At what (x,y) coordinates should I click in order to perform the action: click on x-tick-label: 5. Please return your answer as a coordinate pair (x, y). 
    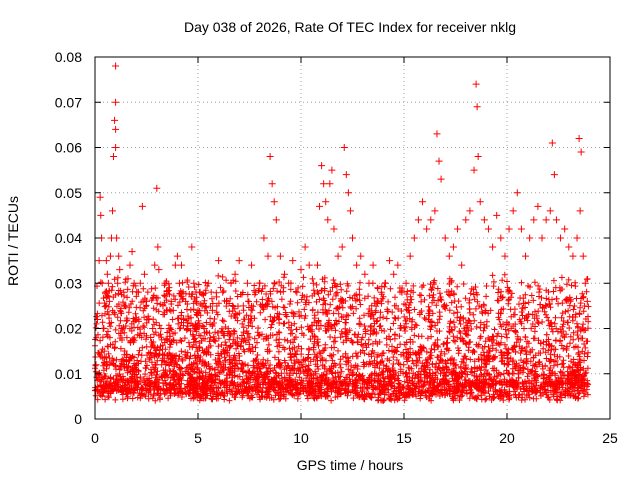
    Looking at the image, I should click on (198, 438).